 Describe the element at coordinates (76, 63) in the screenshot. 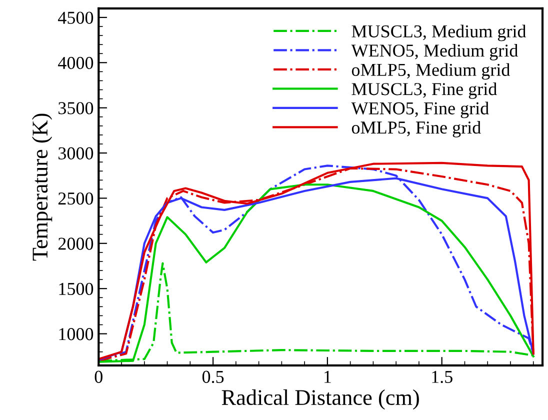

I see `y-tick-label: 4000` at that location.